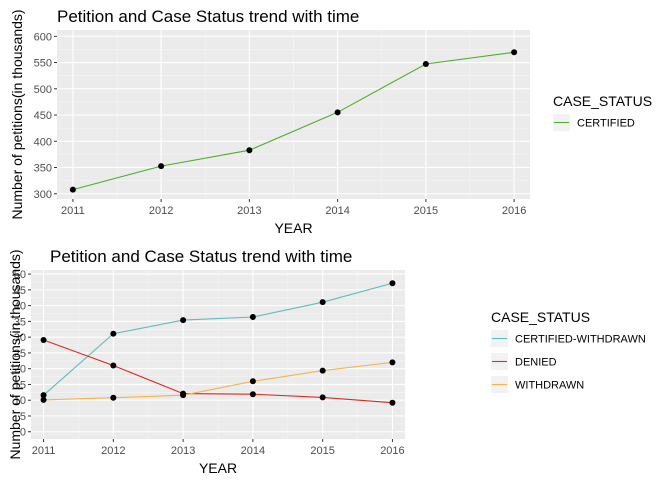 The height and width of the screenshot is (480, 672). Describe the element at coordinates (23, 433) in the screenshot. I see `y-tick-label: 0` at that location.